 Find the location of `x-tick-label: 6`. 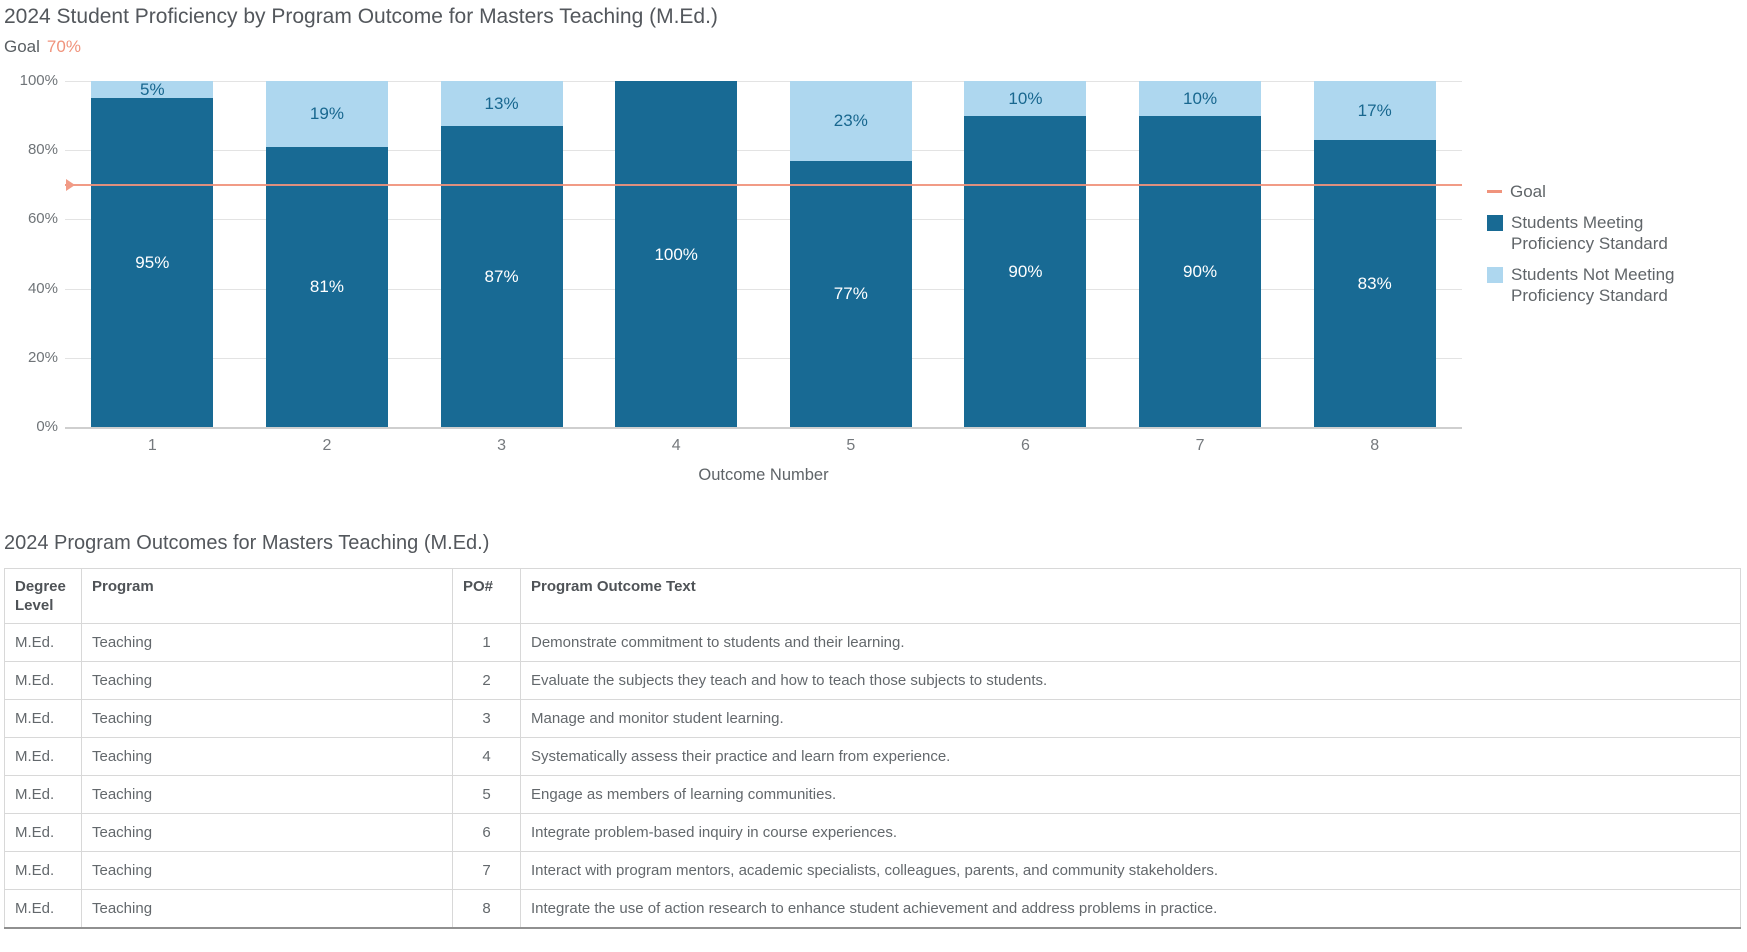

x-tick-label: 6 is located at coordinates (1025, 445).